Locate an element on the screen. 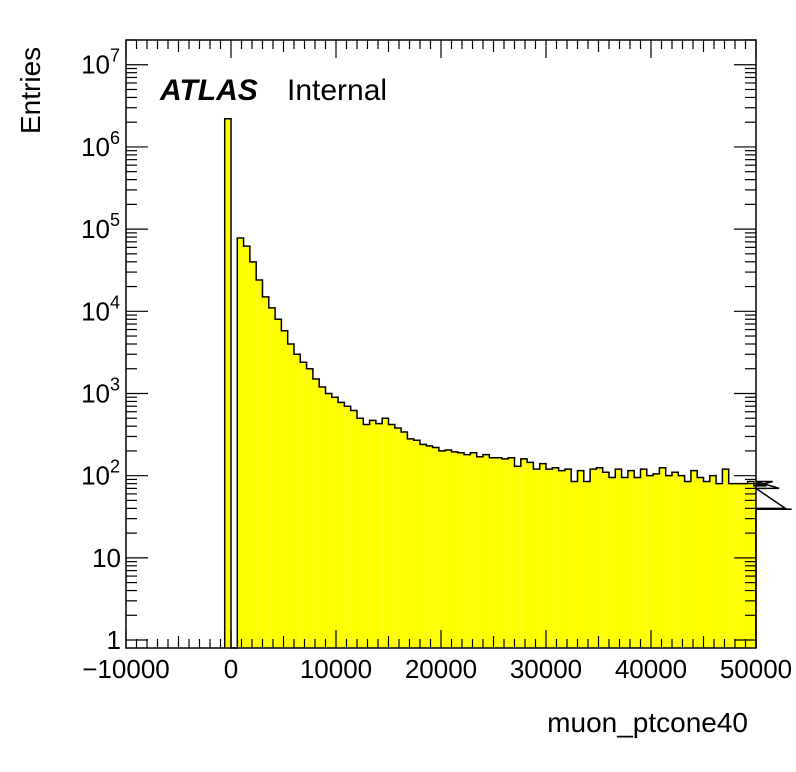 The width and height of the screenshot is (796, 772). x-tick-label: −10000 is located at coordinates (125, 669).